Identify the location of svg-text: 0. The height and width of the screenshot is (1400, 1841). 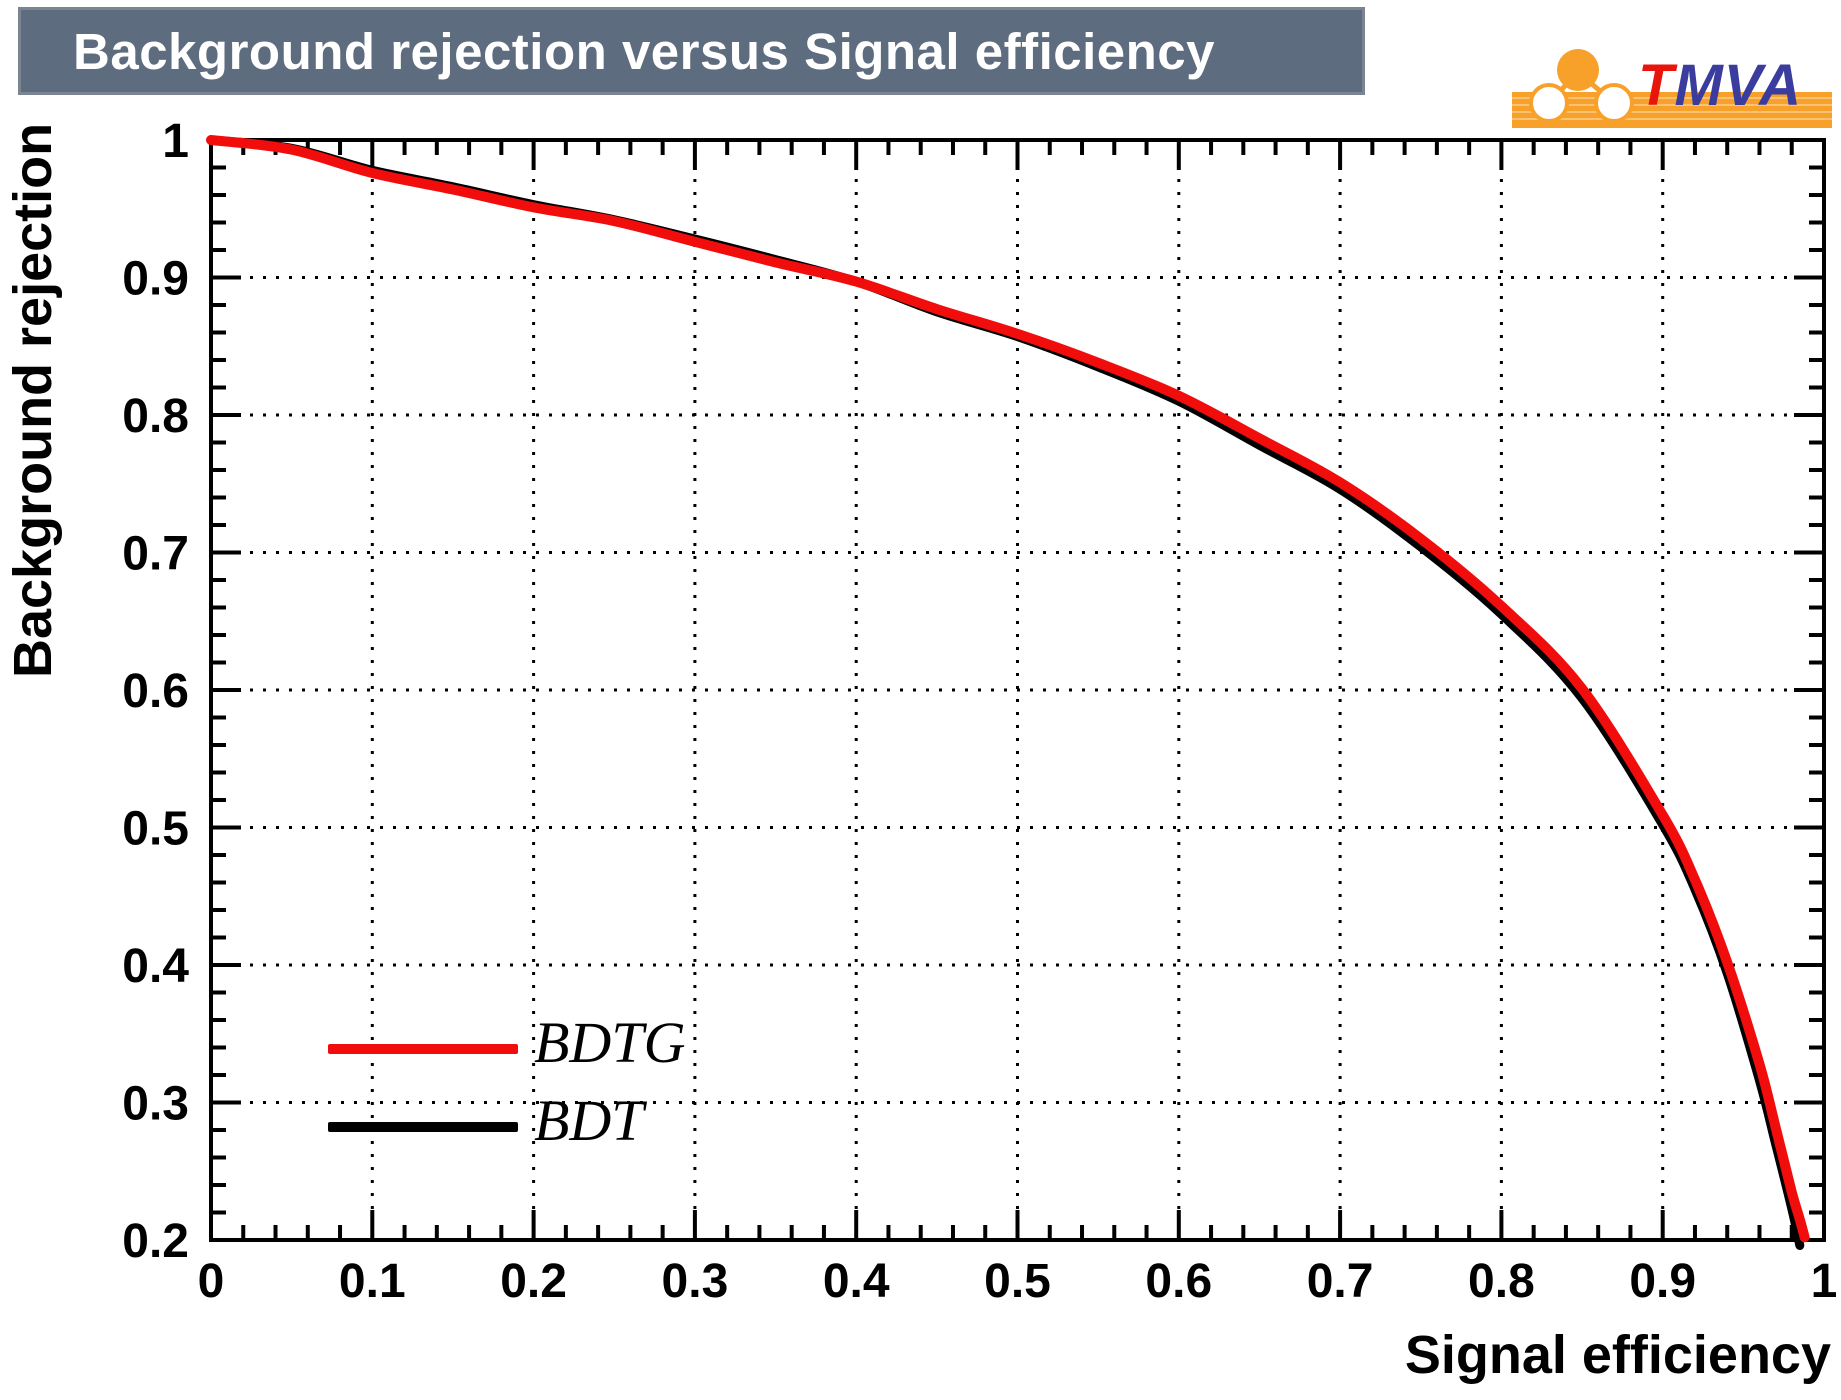
(211, 1281).